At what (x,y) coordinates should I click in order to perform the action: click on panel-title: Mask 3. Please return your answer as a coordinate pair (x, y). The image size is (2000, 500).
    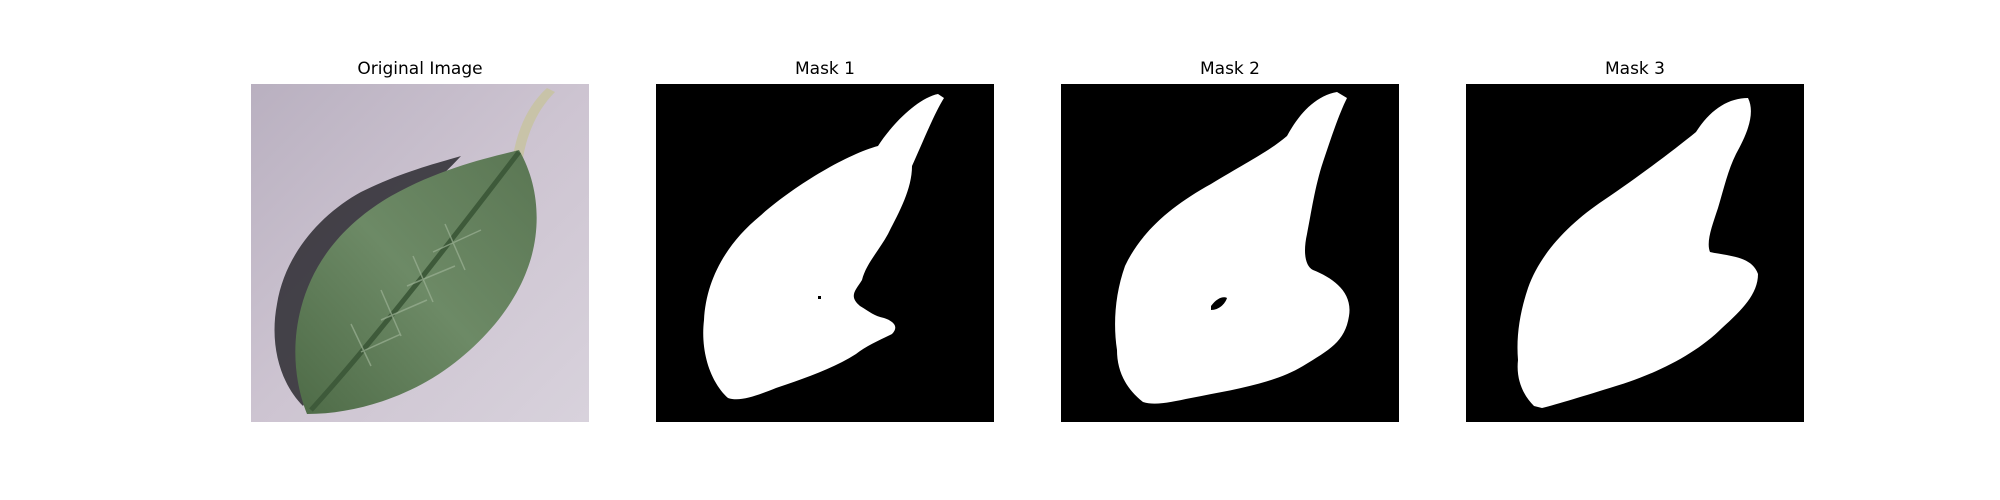
    Looking at the image, I should click on (1634, 69).